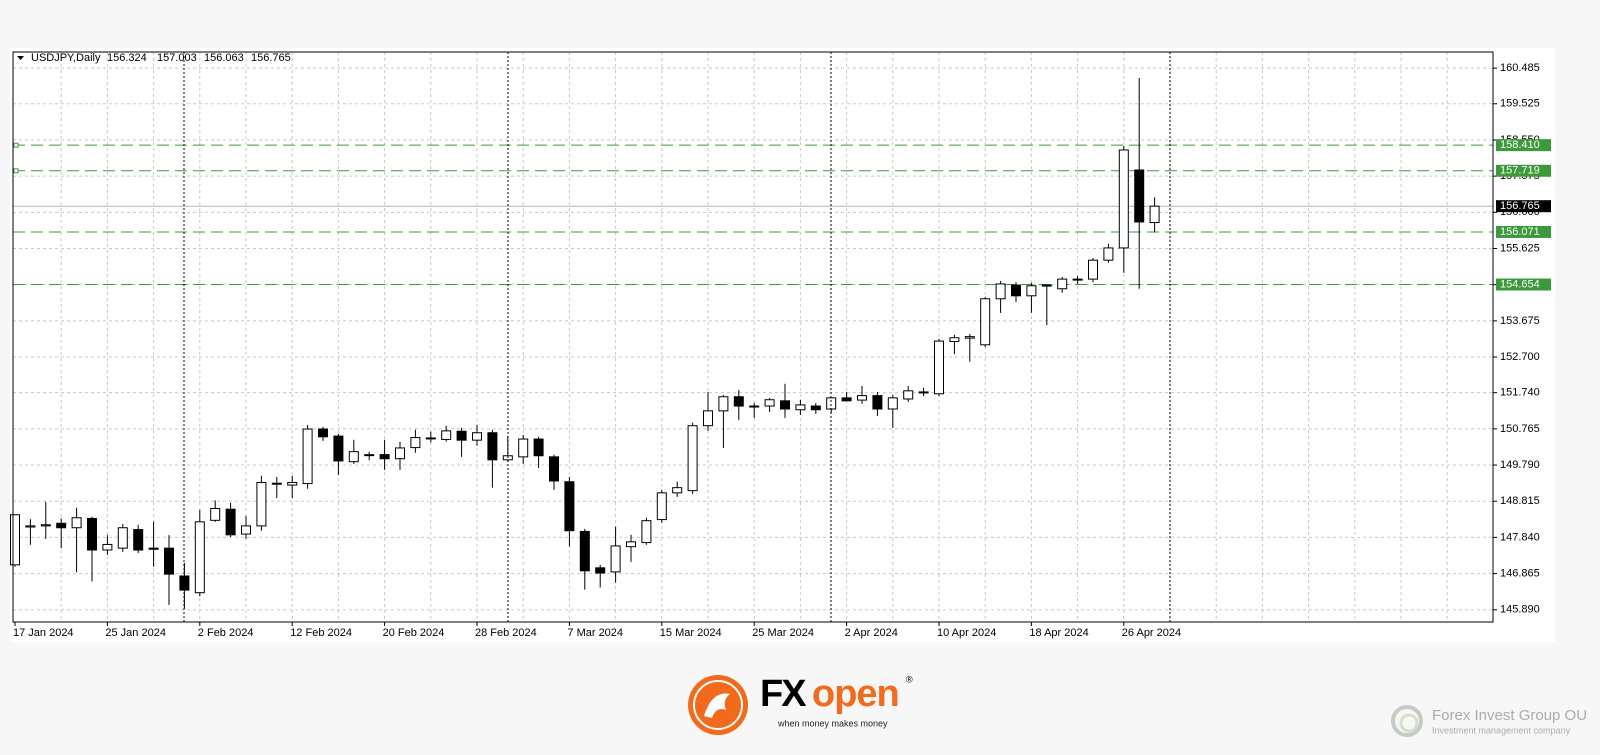 Image resolution: width=1600 pixels, height=755 pixels. Describe the element at coordinates (871, 633) in the screenshot. I see `x-tick-label: 2 Apr 2024` at that location.